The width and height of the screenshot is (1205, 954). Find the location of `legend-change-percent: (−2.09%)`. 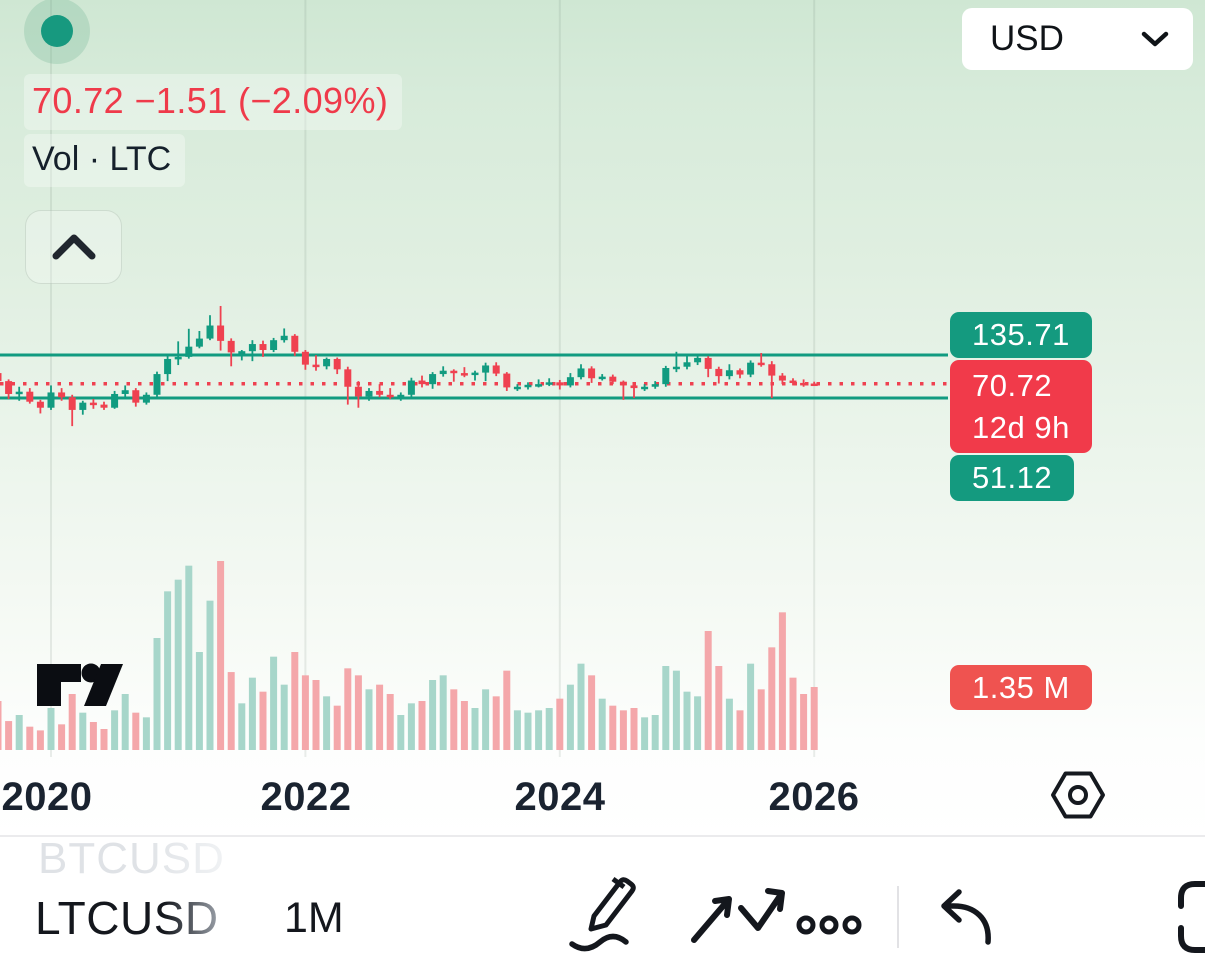

legend-change-percent: (−2.09%) is located at coordinates (313, 100).